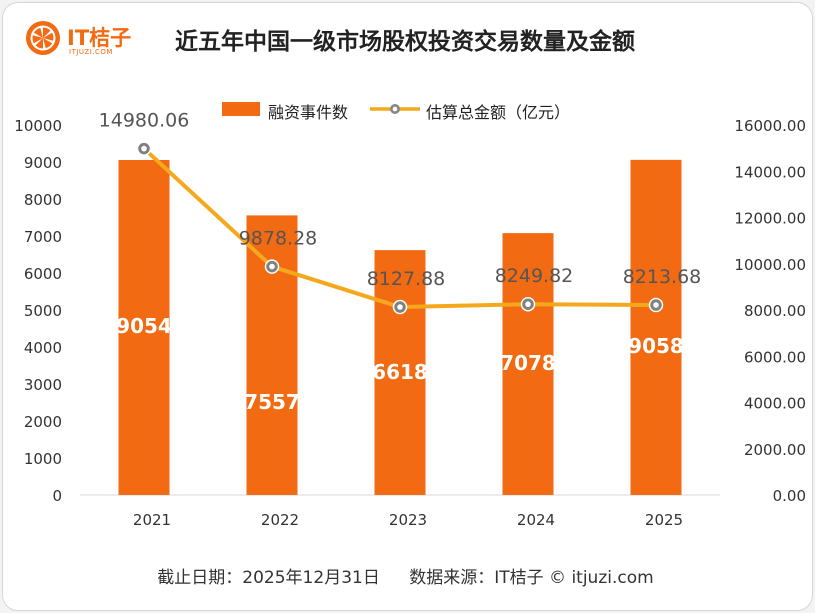 This screenshot has width=815, height=613. What do you see at coordinates (656, 327) in the screenshot?
I see `bar-2025` at bounding box center [656, 327].